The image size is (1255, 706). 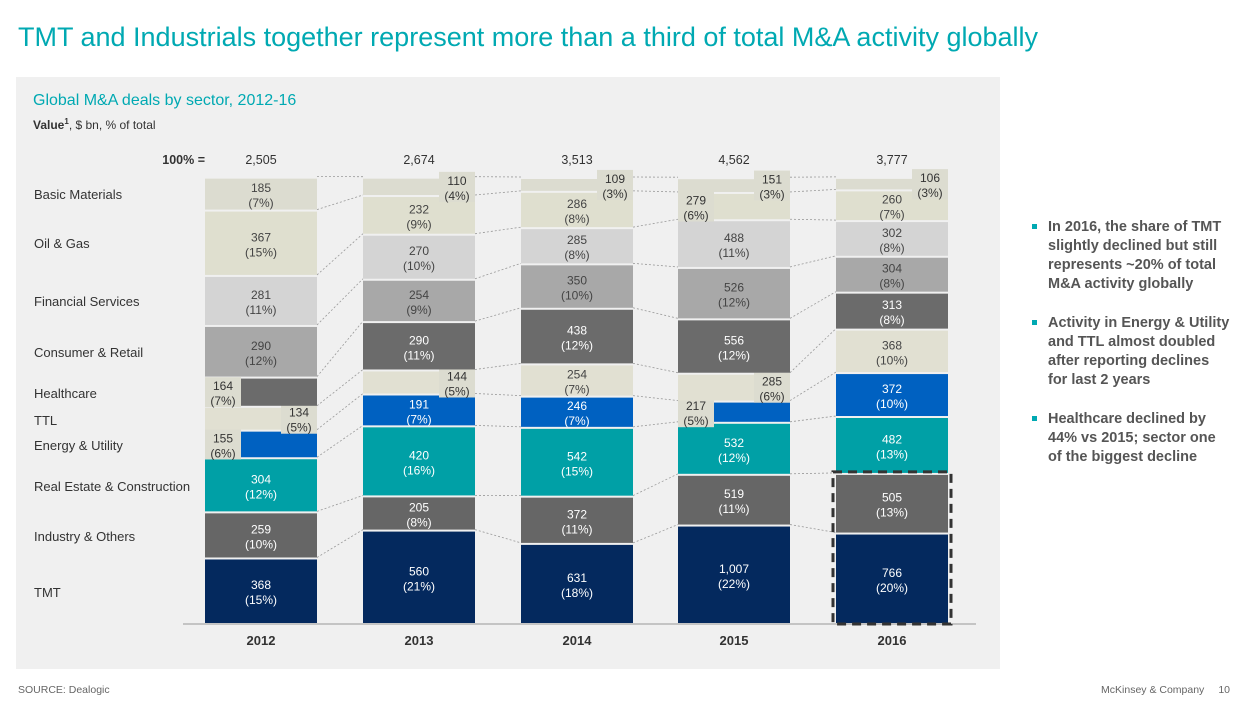 What do you see at coordinates (419, 586) in the screenshot?
I see `bar-percent-label: (21%)` at bounding box center [419, 586].